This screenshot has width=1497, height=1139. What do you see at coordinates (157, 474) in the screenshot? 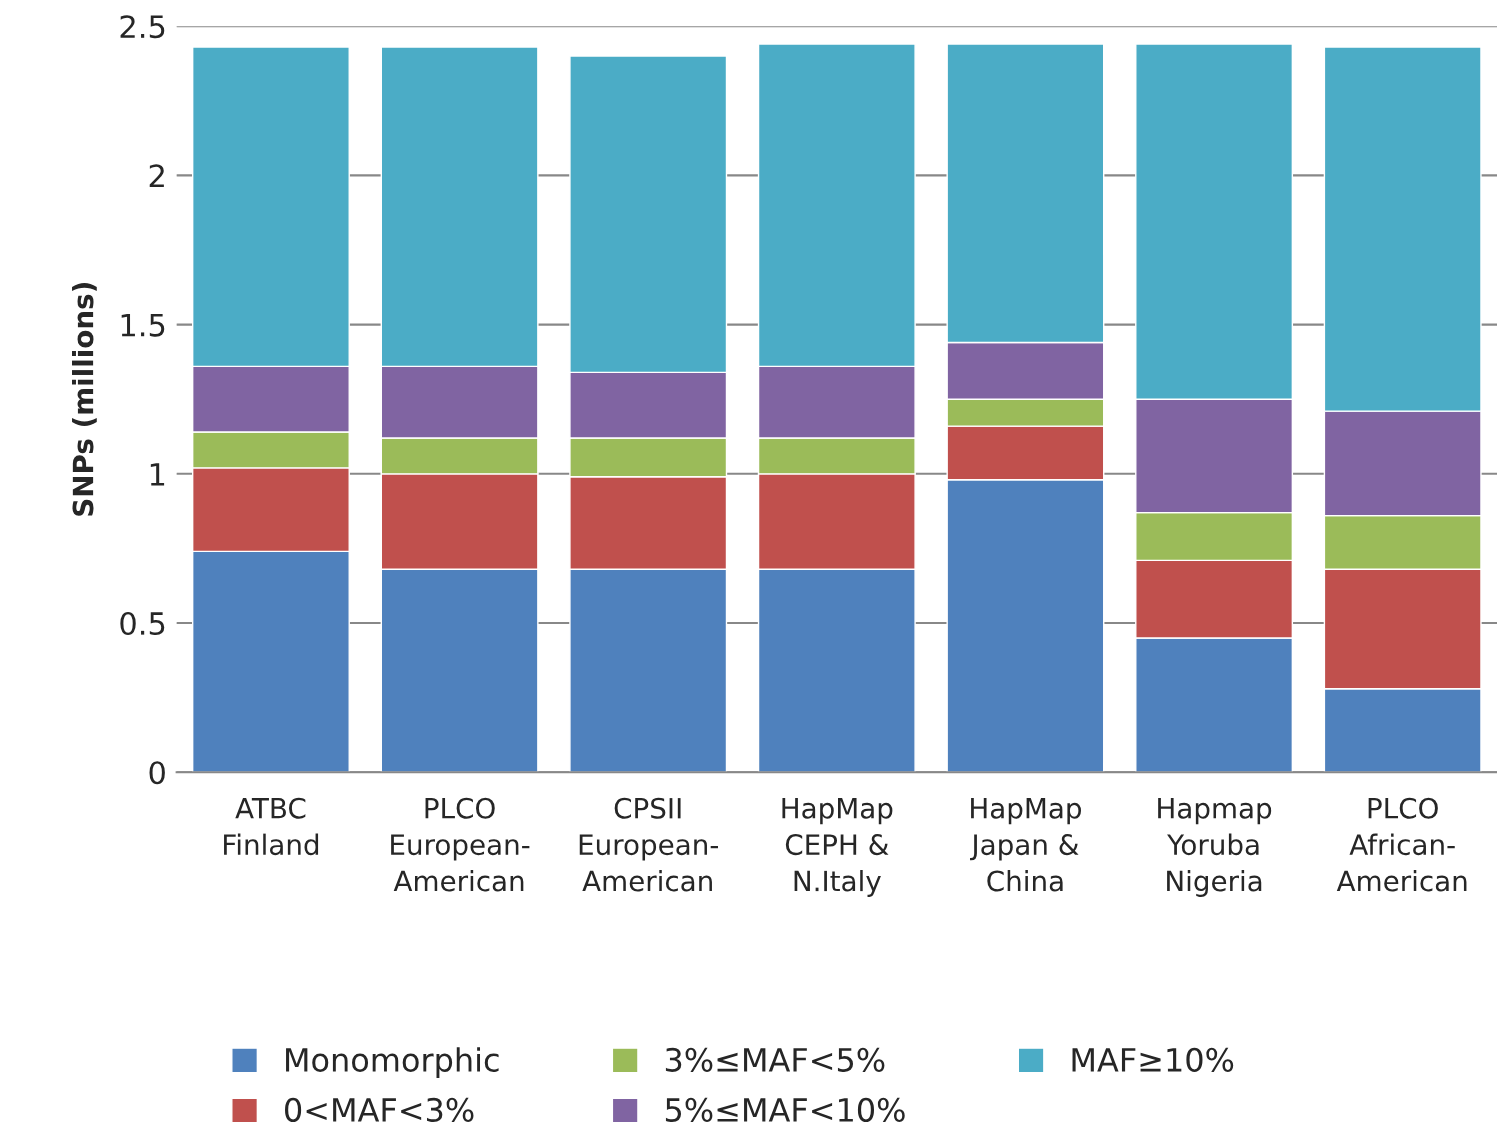
I see `y-tick-label: 1` at bounding box center [157, 474].